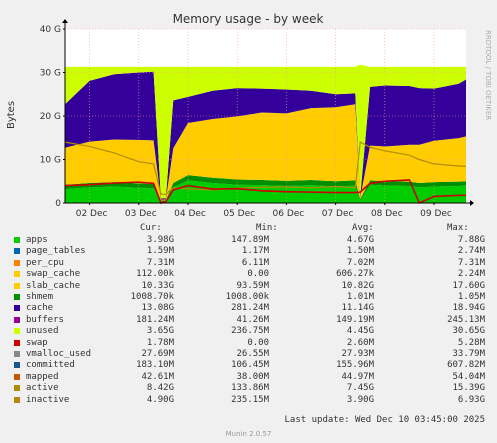 This screenshot has width=497, height=443. Describe the element at coordinates (468, 331) in the screenshot. I see `legend-max: 30.65G` at that location.